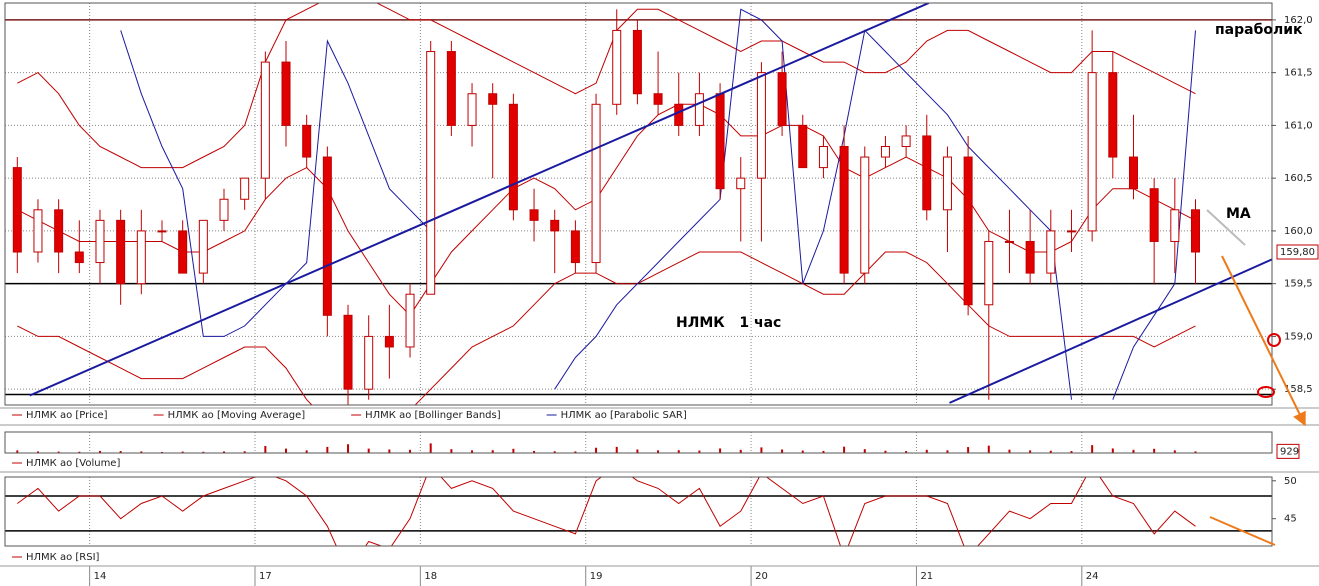  Describe the element at coordinates (1298, 336) in the screenshot. I see `y-tick-label: 159,0` at that location.